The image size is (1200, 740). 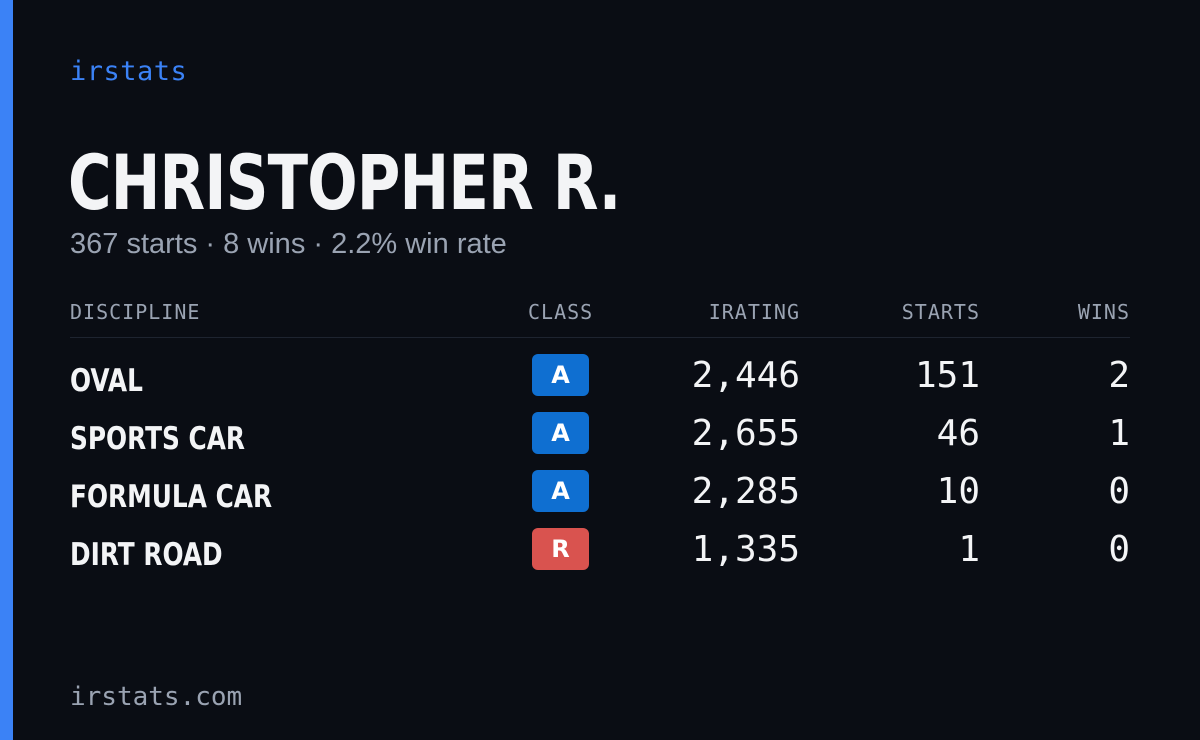 I want to click on discipline-name: SPORTS CAR, so click(x=158, y=439).